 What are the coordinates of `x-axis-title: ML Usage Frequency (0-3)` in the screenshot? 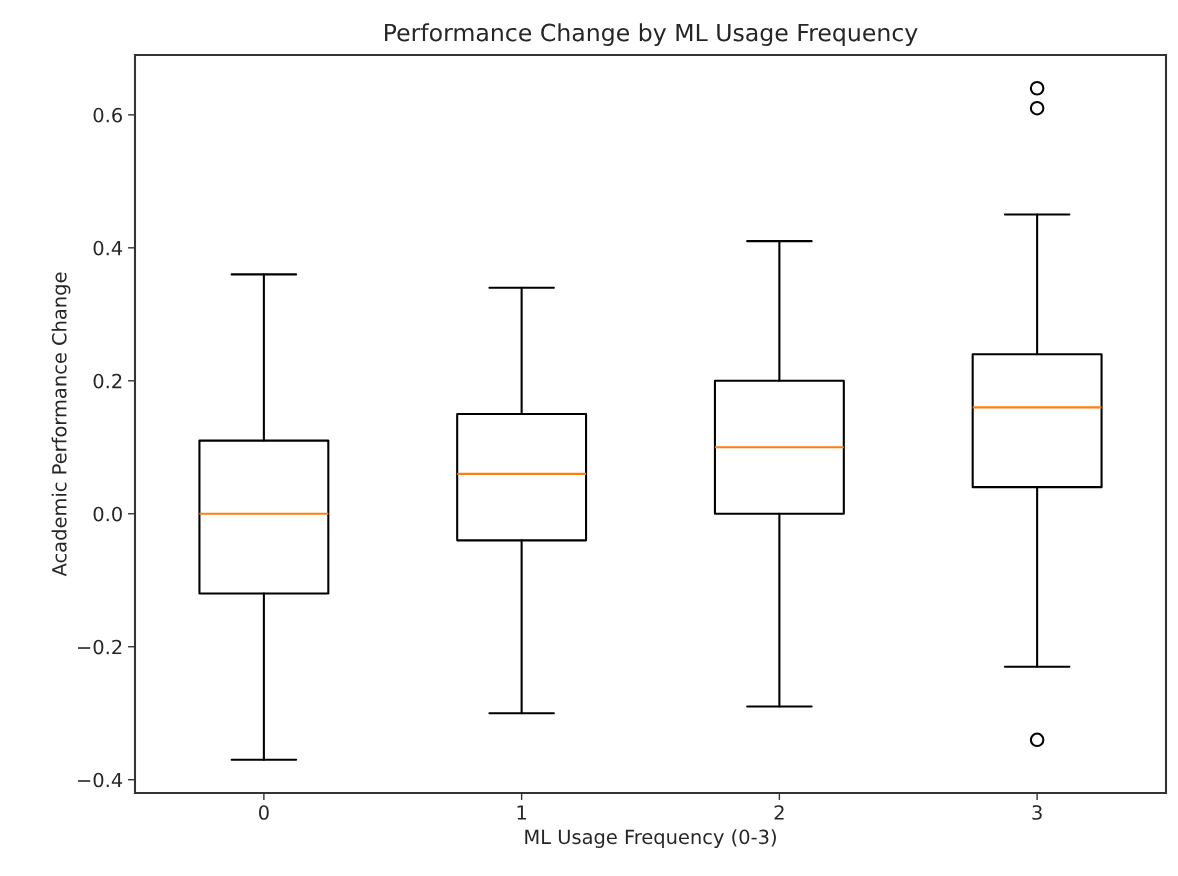 It's located at (650, 838).